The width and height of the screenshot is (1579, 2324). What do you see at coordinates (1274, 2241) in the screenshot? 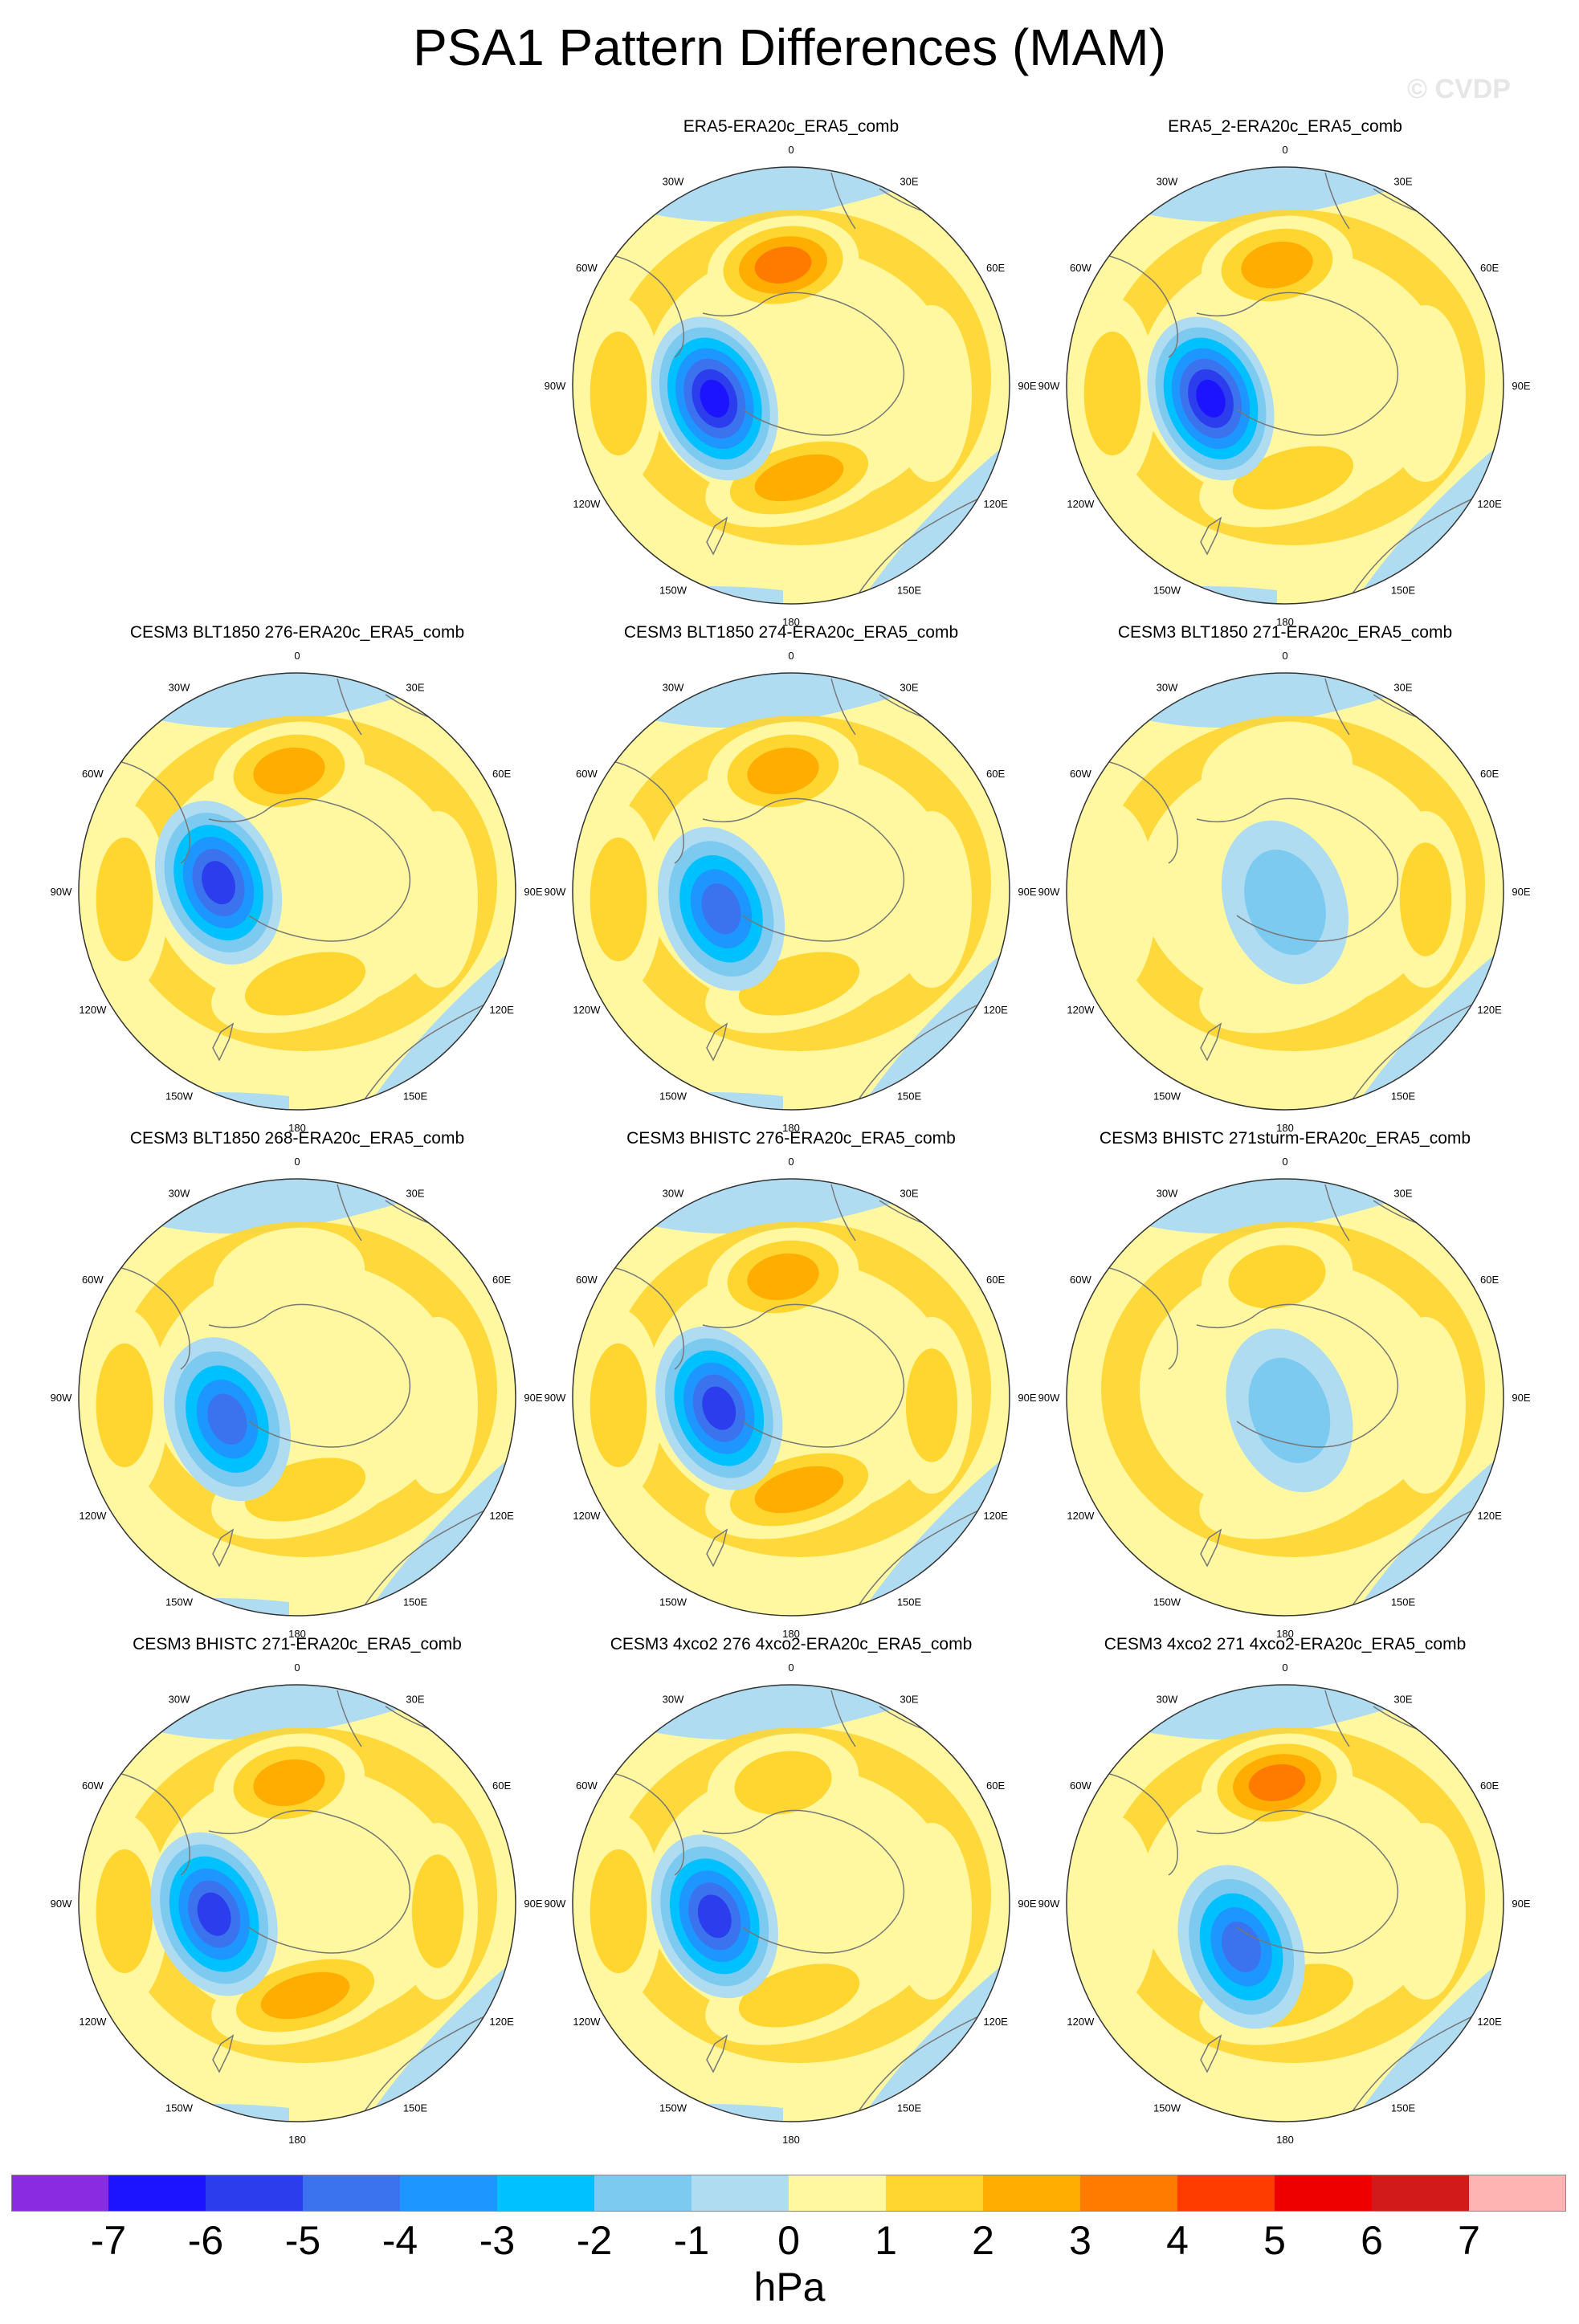
I see `colorbar-tick-label: 5` at bounding box center [1274, 2241].